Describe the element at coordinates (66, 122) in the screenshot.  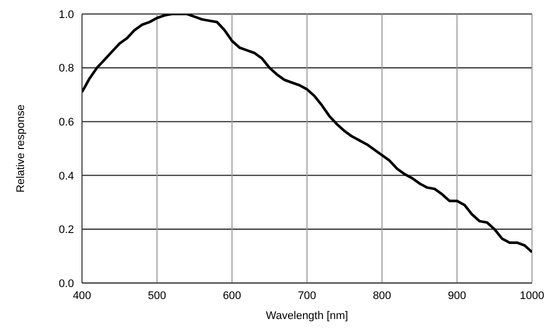
I see `y-tick-label: 0.6` at that location.